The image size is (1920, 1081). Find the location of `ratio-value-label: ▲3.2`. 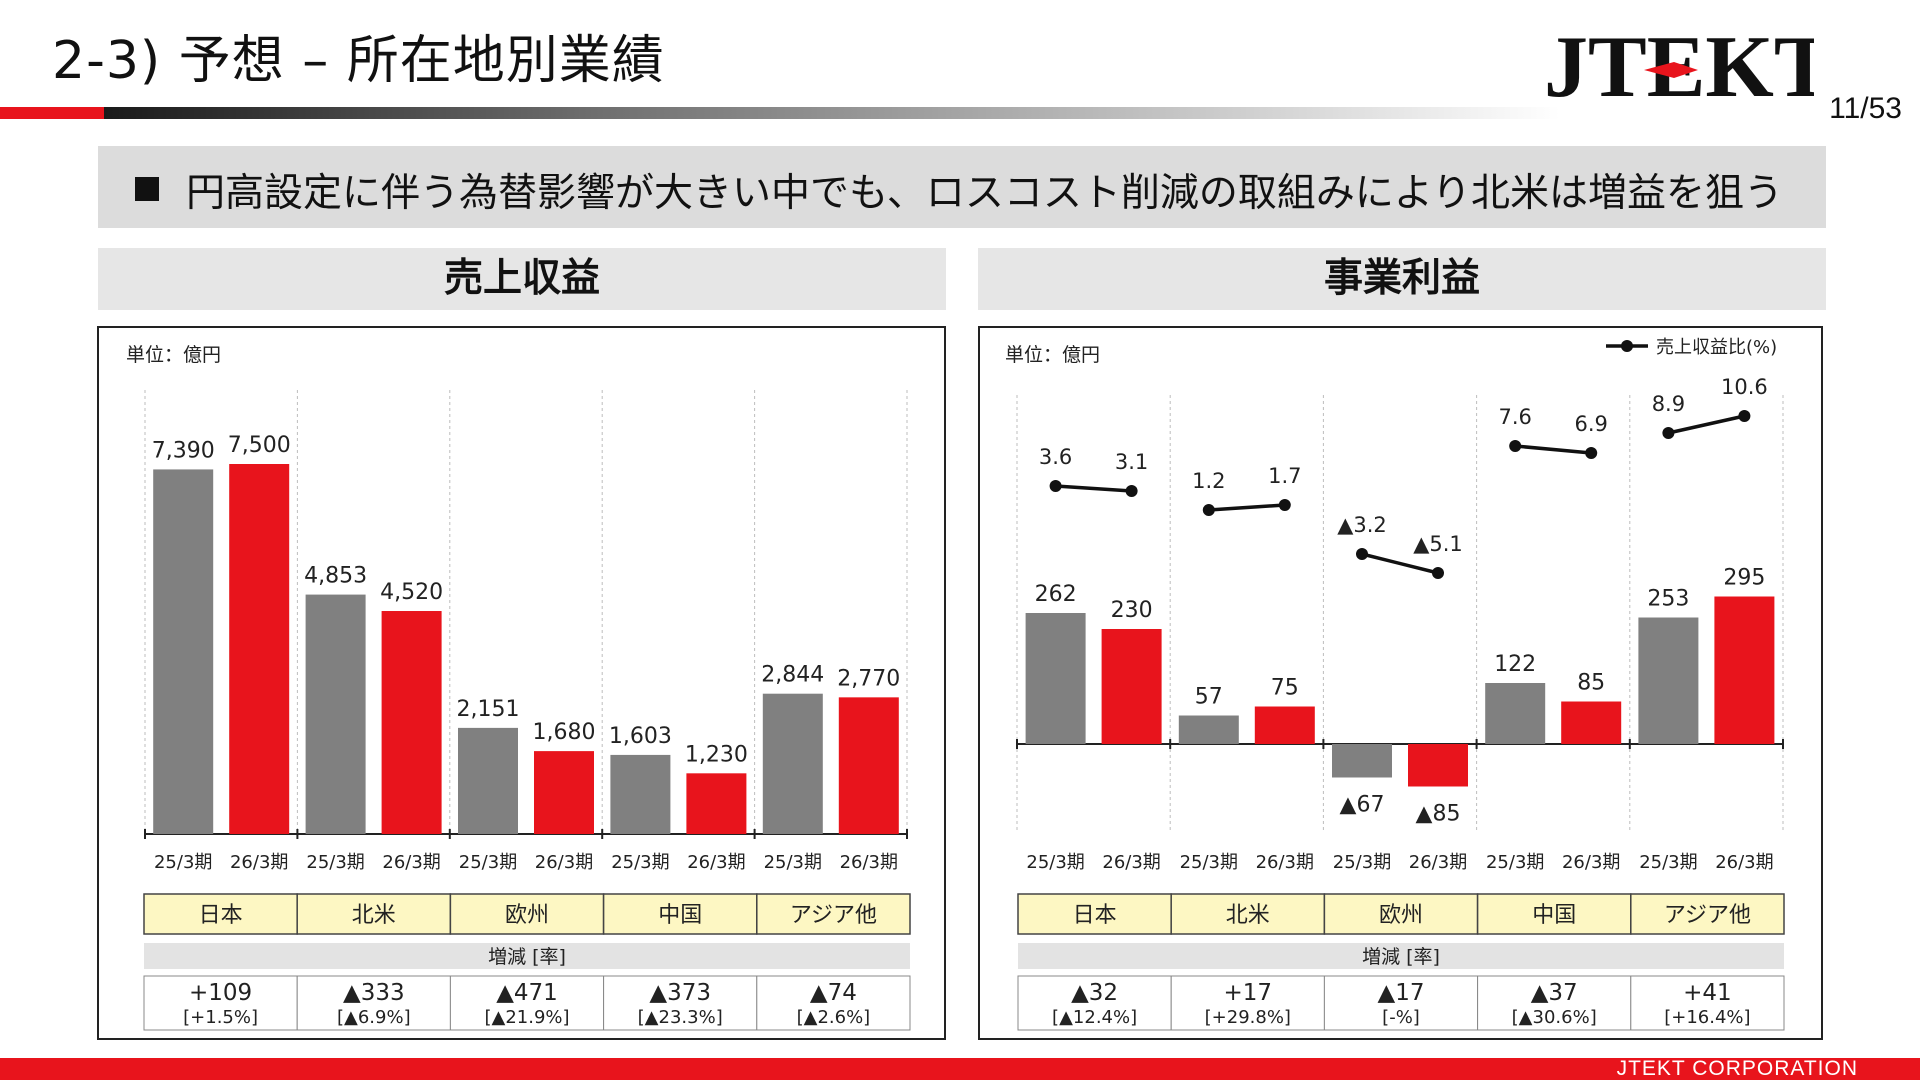

ratio-value-label: ▲3.2 is located at coordinates (1362, 525).